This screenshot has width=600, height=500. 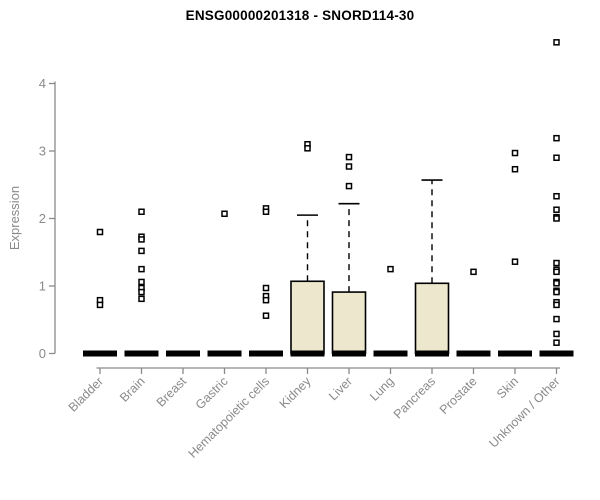 I want to click on y-tick-label: 3, so click(x=42, y=151).